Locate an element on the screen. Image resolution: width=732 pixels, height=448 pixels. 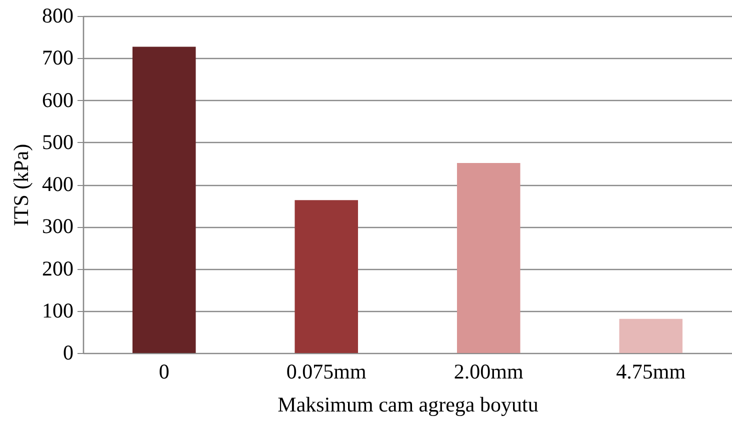
y-tick-label: 0 is located at coordinates (68, 352).